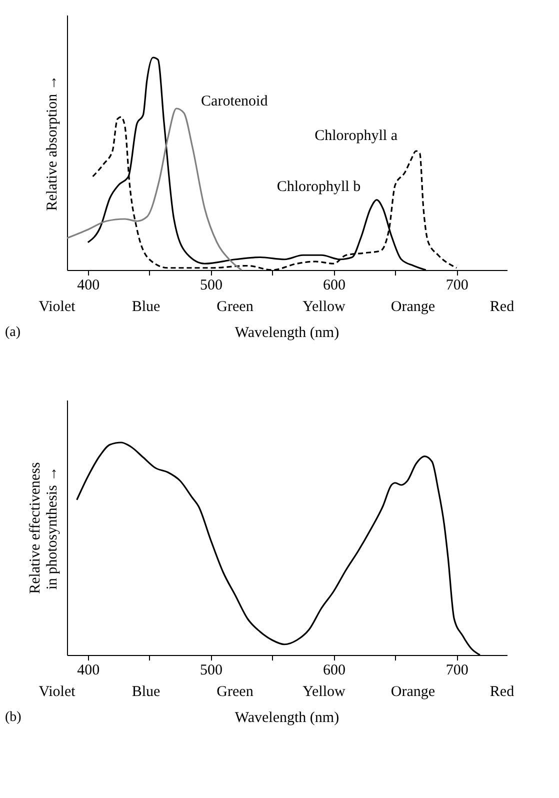 This screenshot has height=798, width=559. Describe the element at coordinates (318, 186) in the screenshot. I see `series-label: Chlorophyll b` at that location.